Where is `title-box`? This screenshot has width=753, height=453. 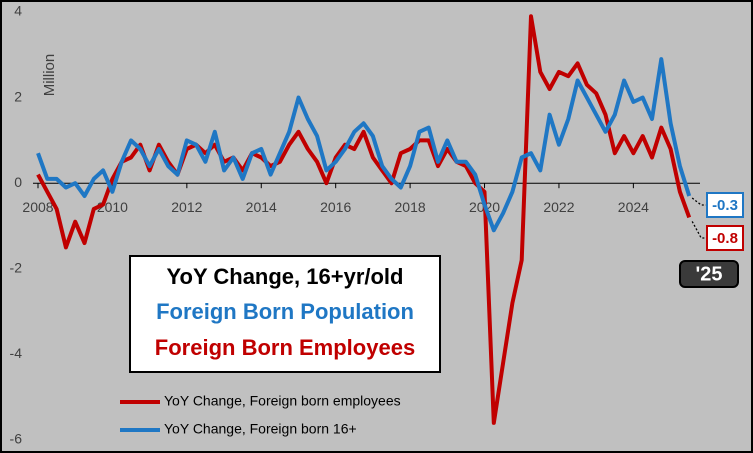 title-box is located at coordinates (285, 314).